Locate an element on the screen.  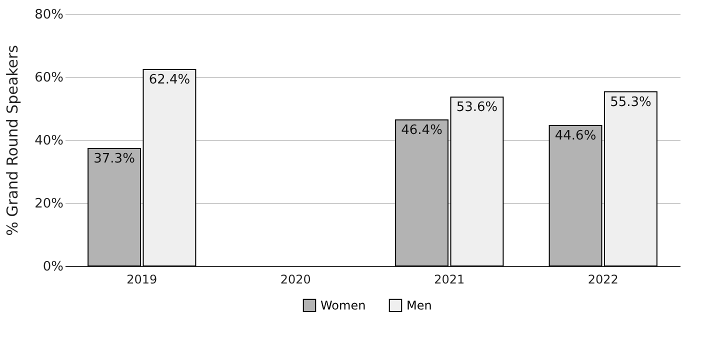
data-label: 55.3% is located at coordinates (631, 102).